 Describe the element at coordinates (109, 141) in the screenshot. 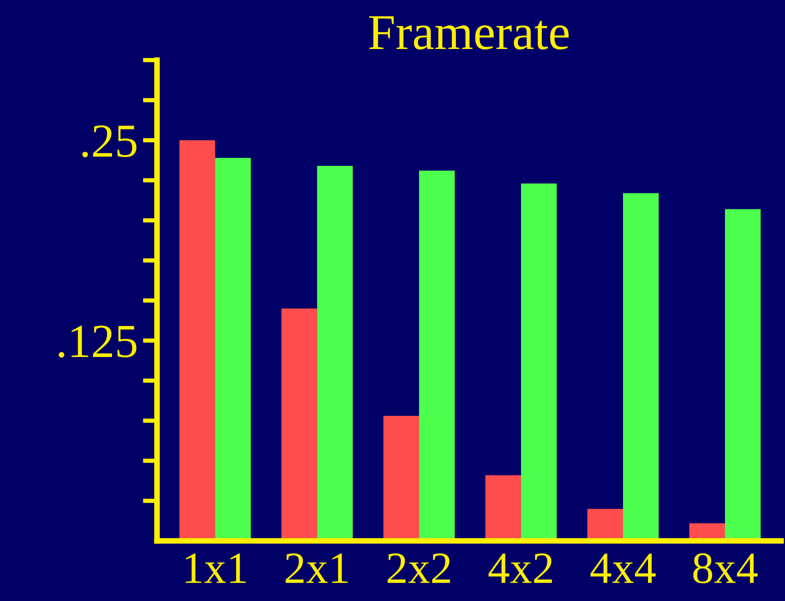

I see `y-tick-label: .25` at that location.